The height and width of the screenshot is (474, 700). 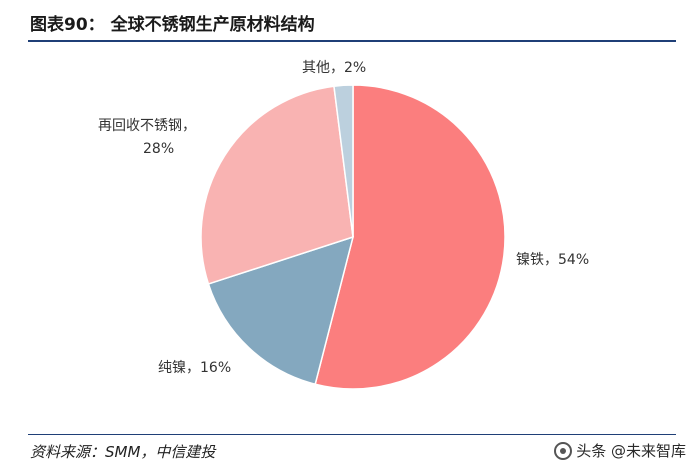 What do you see at coordinates (334, 68) in the screenshot?
I see `pie-label-4: 其他，2%` at bounding box center [334, 68].